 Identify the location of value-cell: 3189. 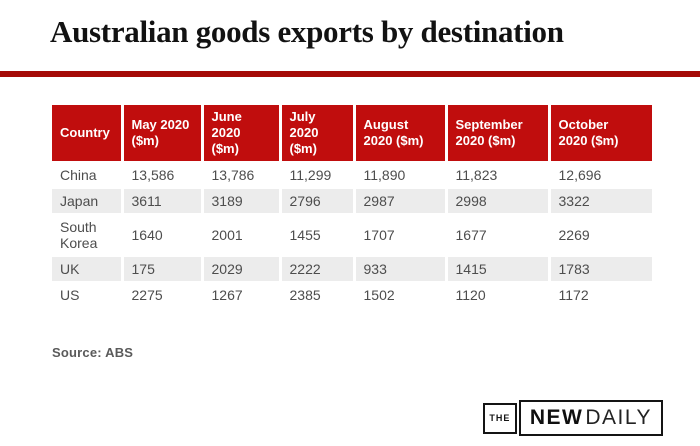
(242, 201).